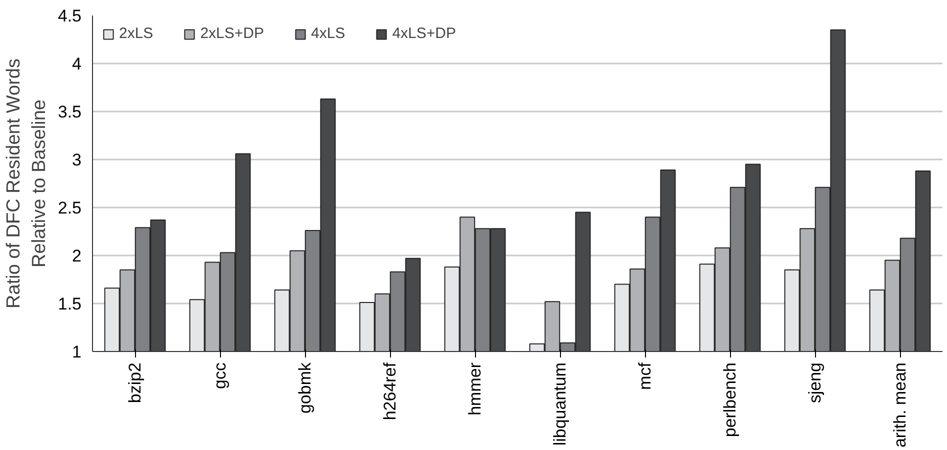  I want to click on y-tick-label: 1.5, so click(70, 304).